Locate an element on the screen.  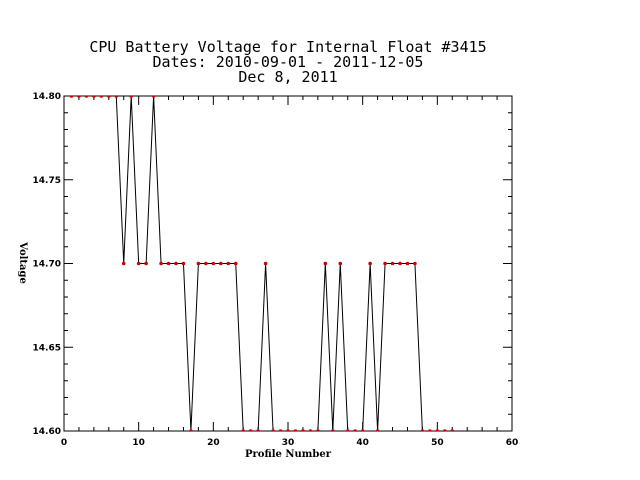
x-tick-label: 20 is located at coordinates (213, 443).